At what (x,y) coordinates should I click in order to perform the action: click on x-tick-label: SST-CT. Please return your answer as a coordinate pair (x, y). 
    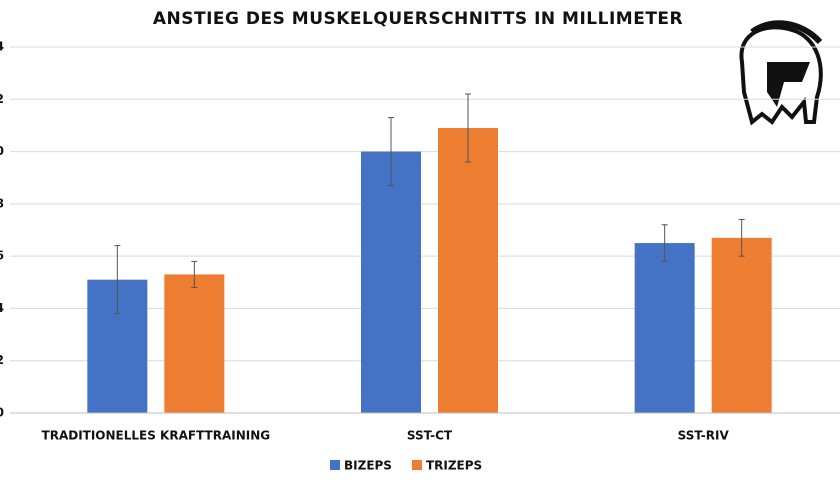
    Looking at the image, I should click on (430, 436).